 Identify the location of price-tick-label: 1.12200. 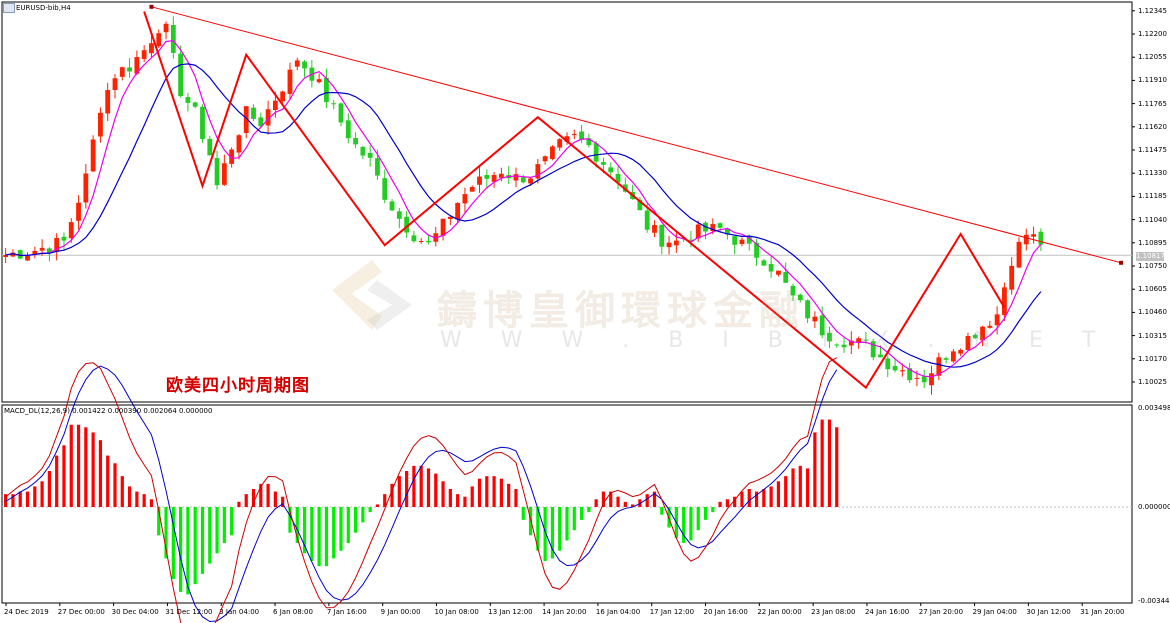
(1152, 34).